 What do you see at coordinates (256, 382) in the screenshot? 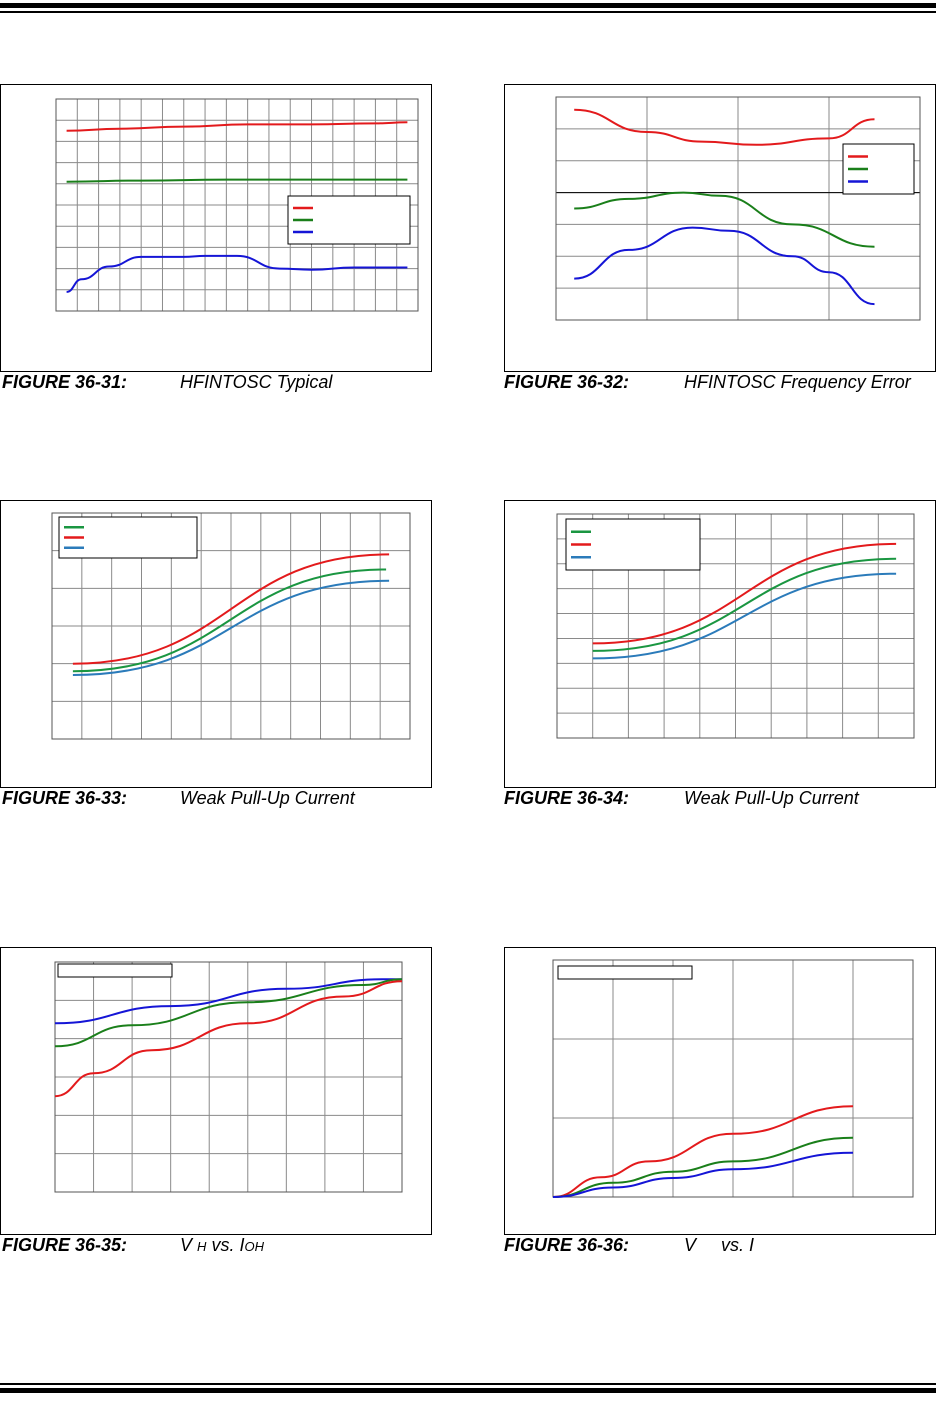
I see `figure-title: HFINTOSC Typical` at bounding box center [256, 382].